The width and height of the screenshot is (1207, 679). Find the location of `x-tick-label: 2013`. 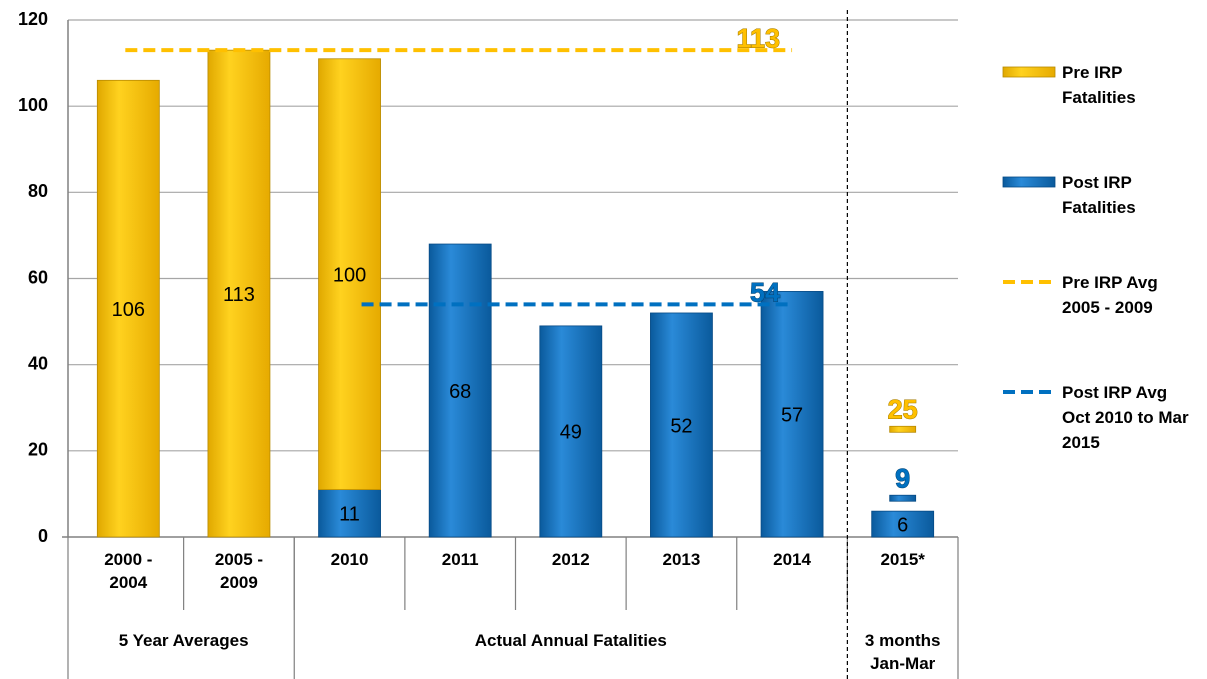

x-tick-label: 2013 is located at coordinates (681, 559).